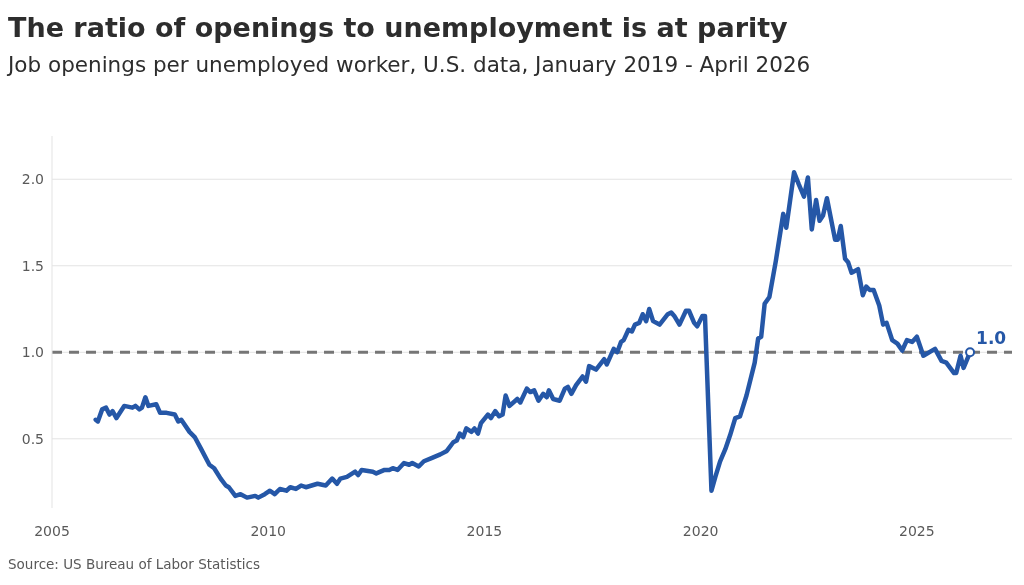 The width and height of the screenshot is (1024, 585). Describe the element at coordinates (32, 179) in the screenshot. I see `y-tick-label: 2.0` at that location.